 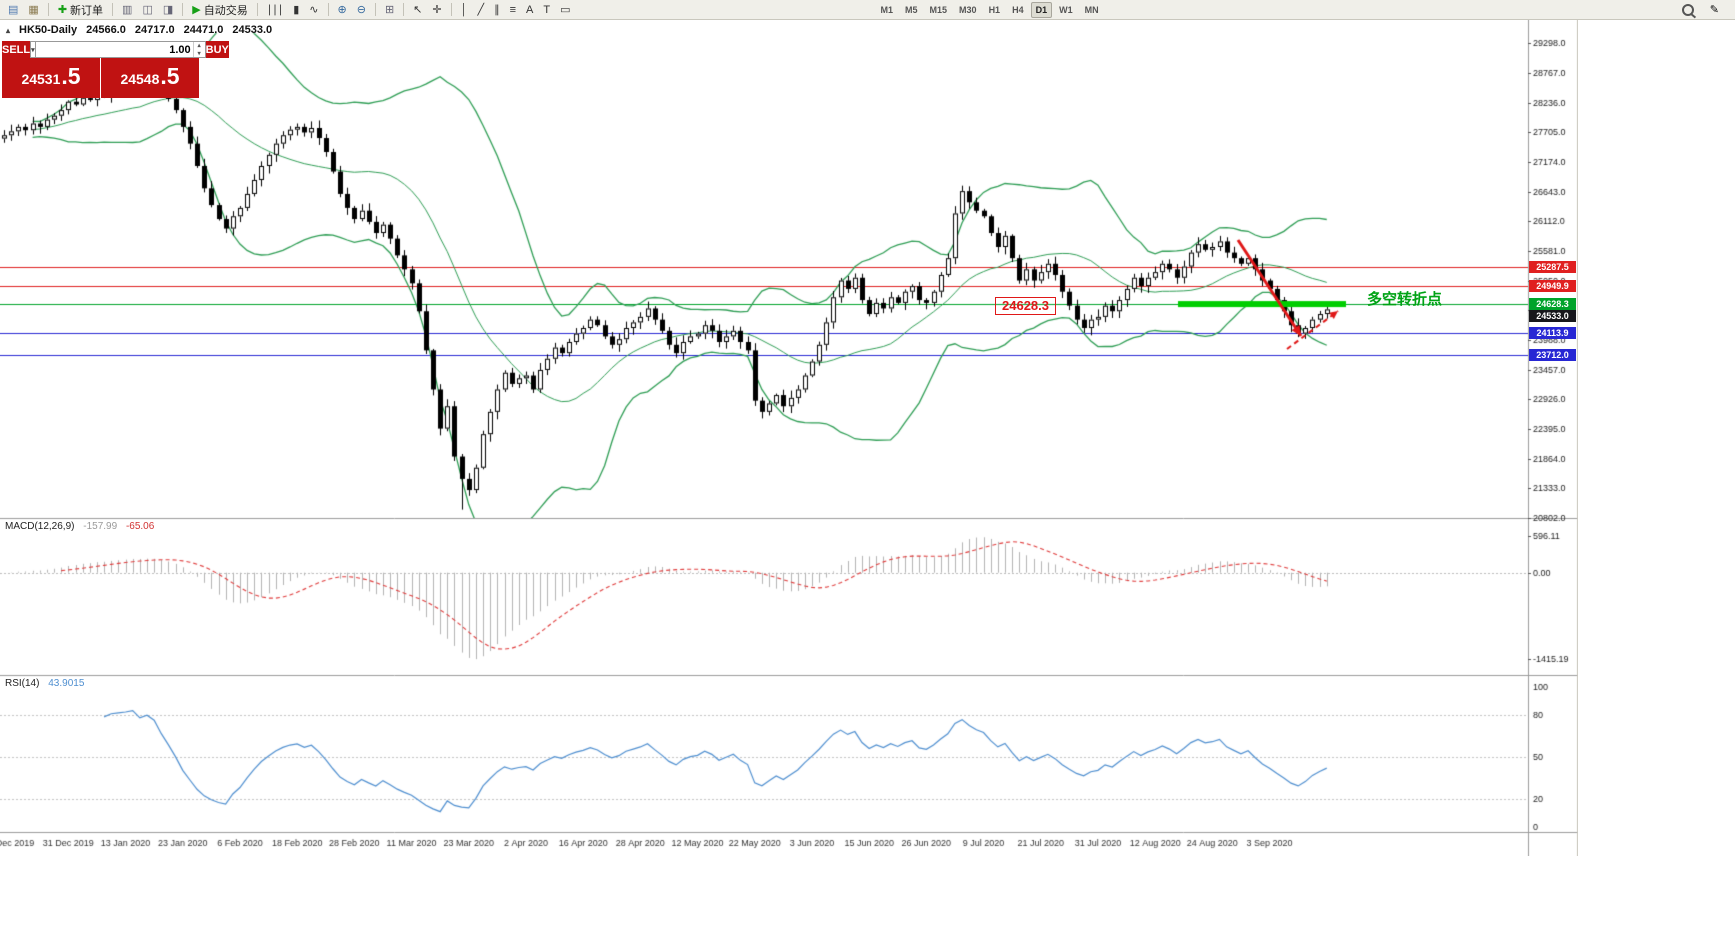 I want to click on cursor-button: ↖, so click(x=417, y=10).